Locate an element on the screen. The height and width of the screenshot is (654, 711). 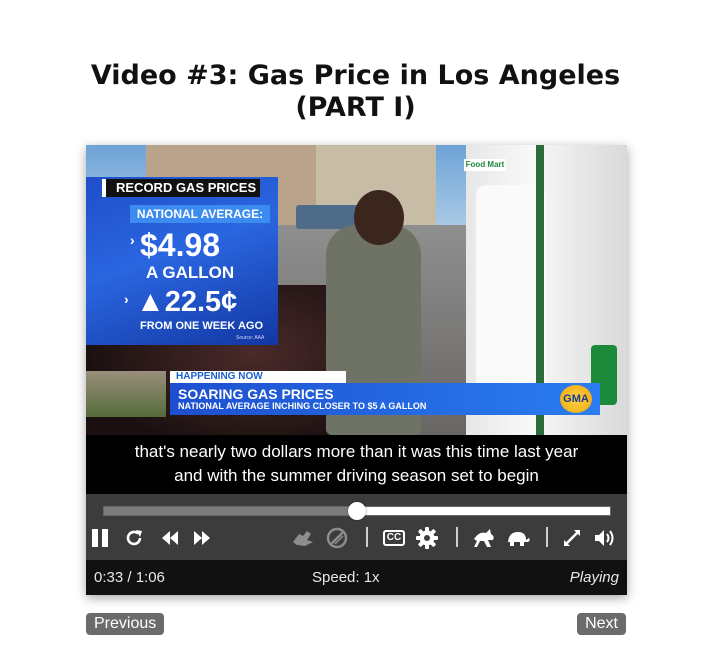
playback-state: Playing is located at coordinates (594, 577).